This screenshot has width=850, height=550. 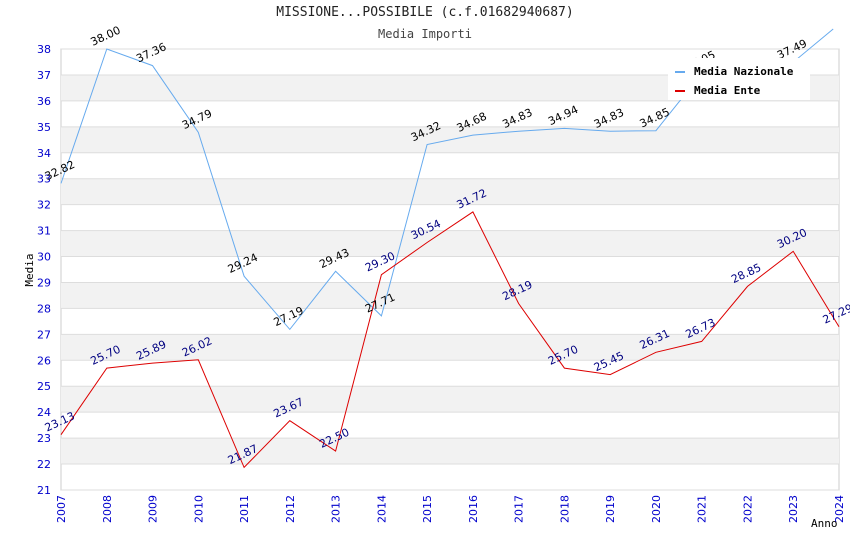 I want to click on y-tick-label: 30, so click(x=44, y=257).